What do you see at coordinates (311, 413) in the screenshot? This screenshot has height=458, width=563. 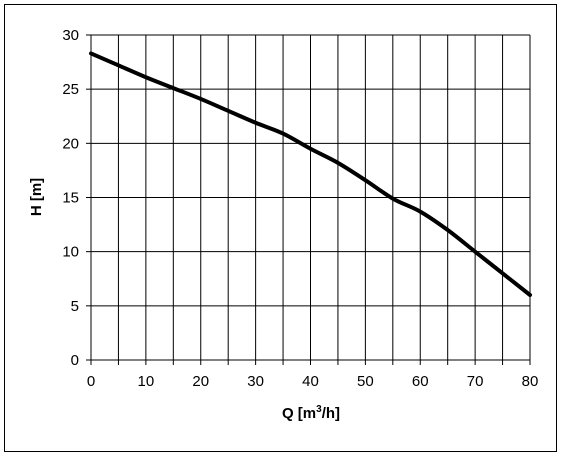 I see `x-axis-title: Q [m3/h]` at bounding box center [311, 413].